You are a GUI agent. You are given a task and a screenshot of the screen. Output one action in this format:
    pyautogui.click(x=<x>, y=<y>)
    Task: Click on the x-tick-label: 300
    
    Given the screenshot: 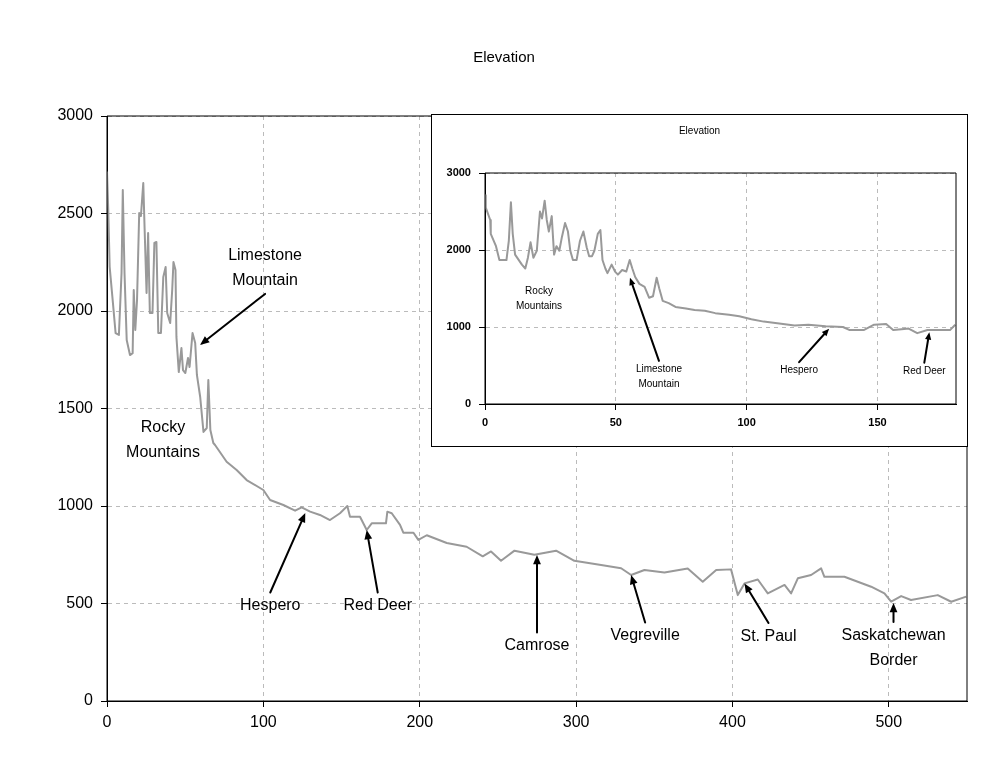 What is the action you would take?
    pyautogui.click(x=576, y=722)
    